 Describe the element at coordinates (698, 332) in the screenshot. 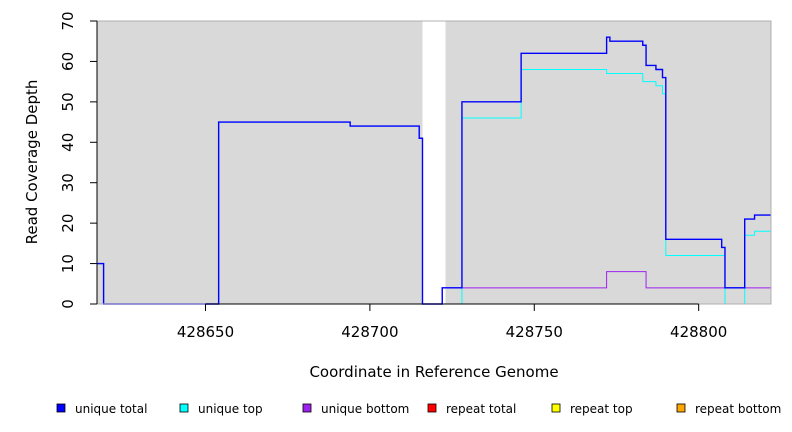

I see `x-tick-label: 428800` at that location.